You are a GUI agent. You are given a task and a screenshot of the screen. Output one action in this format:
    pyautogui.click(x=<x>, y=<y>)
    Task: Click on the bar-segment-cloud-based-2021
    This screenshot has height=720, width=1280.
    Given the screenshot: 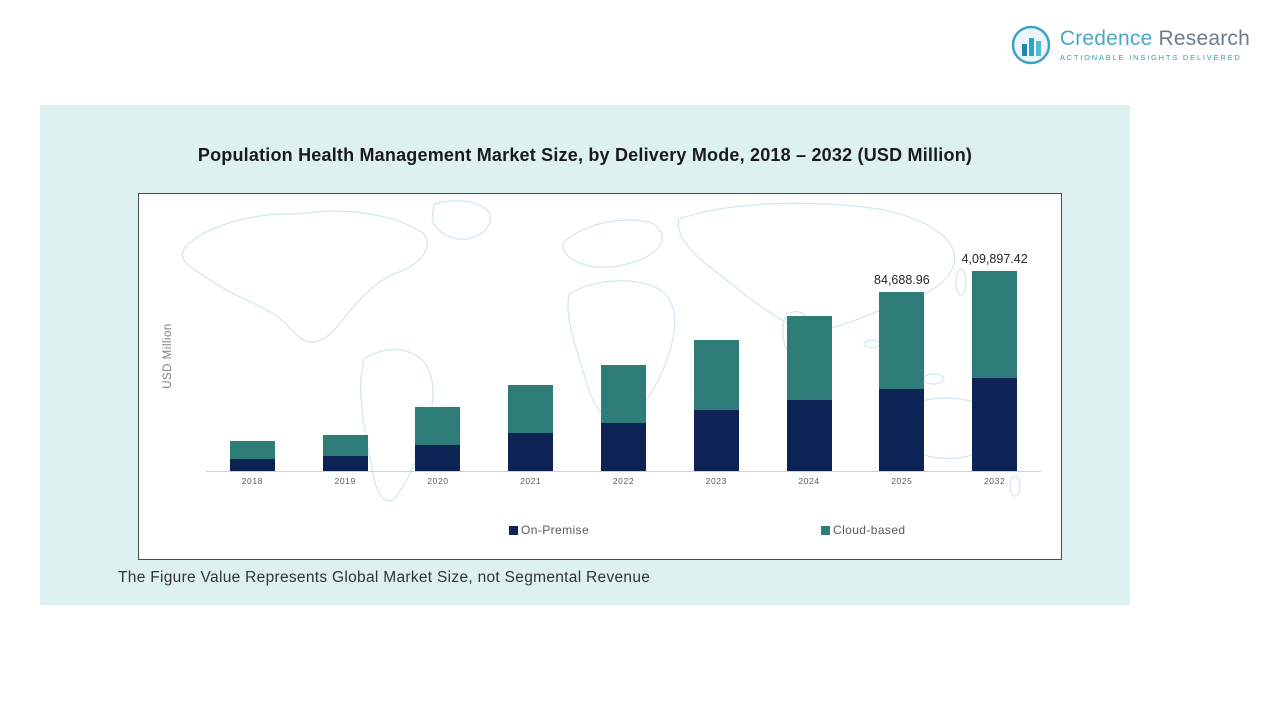 What is the action you would take?
    pyautogui.click(x=531, y=409)
    